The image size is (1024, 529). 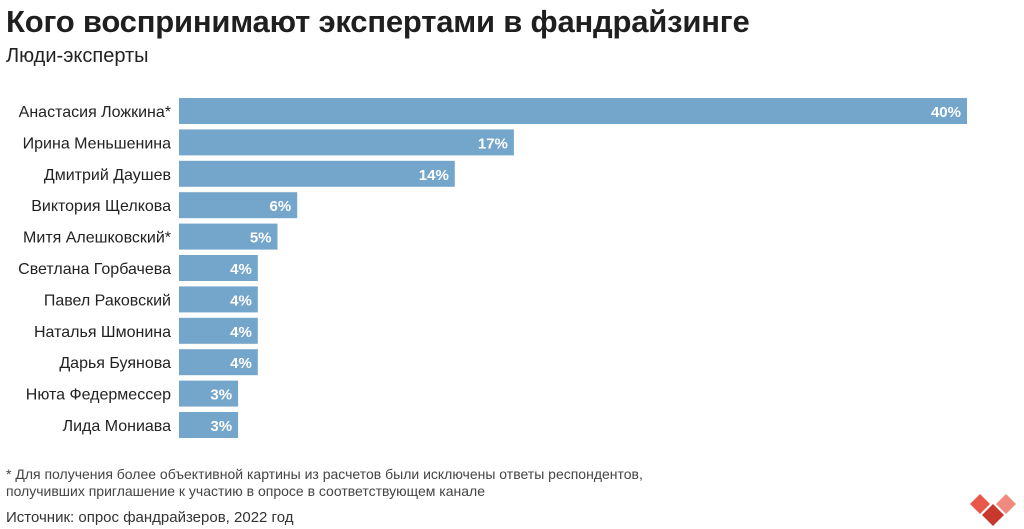 What do you see at coordinates (1006, 504) in the screenshot?
I see `logo-right-diamond` at bounding box center [1006, 504].